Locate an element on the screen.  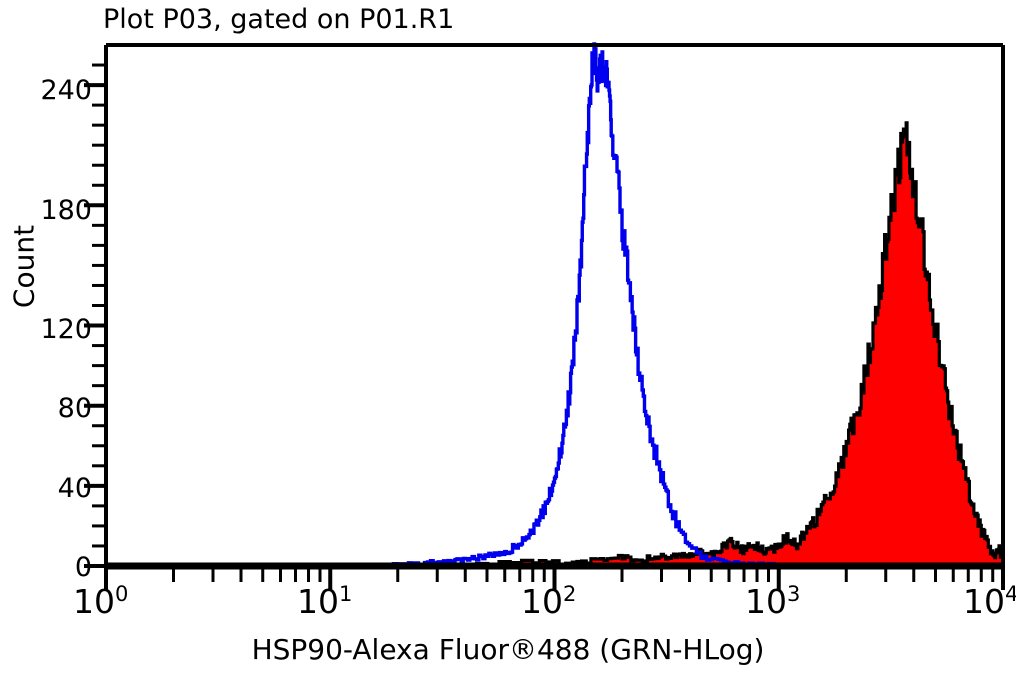
x-tick-base-1e4: 10 is located at coordinates (984, 601).